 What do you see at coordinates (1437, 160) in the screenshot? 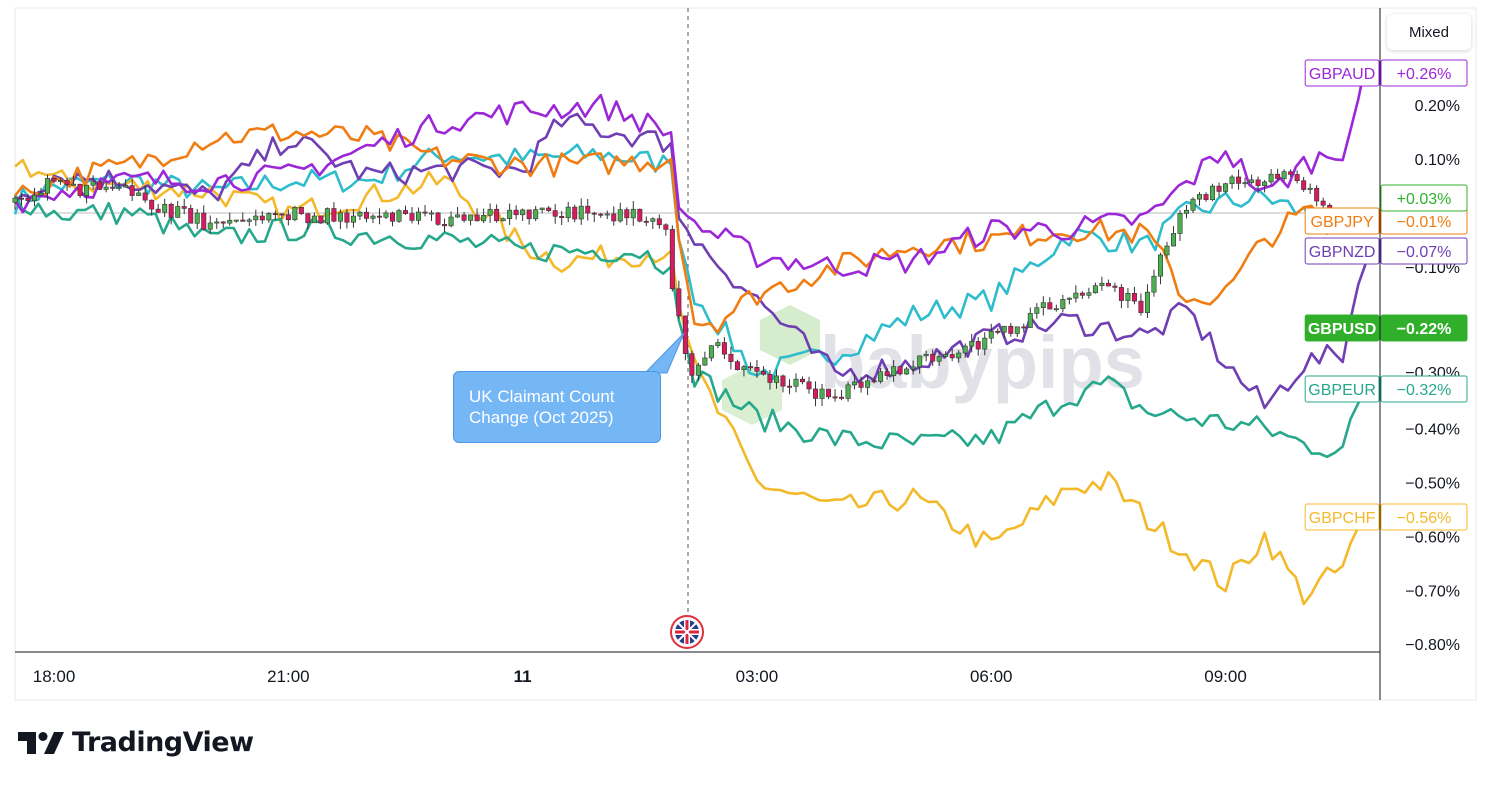
I see `y-tick-label: 0.10%` at bounding box center [1437, 160].